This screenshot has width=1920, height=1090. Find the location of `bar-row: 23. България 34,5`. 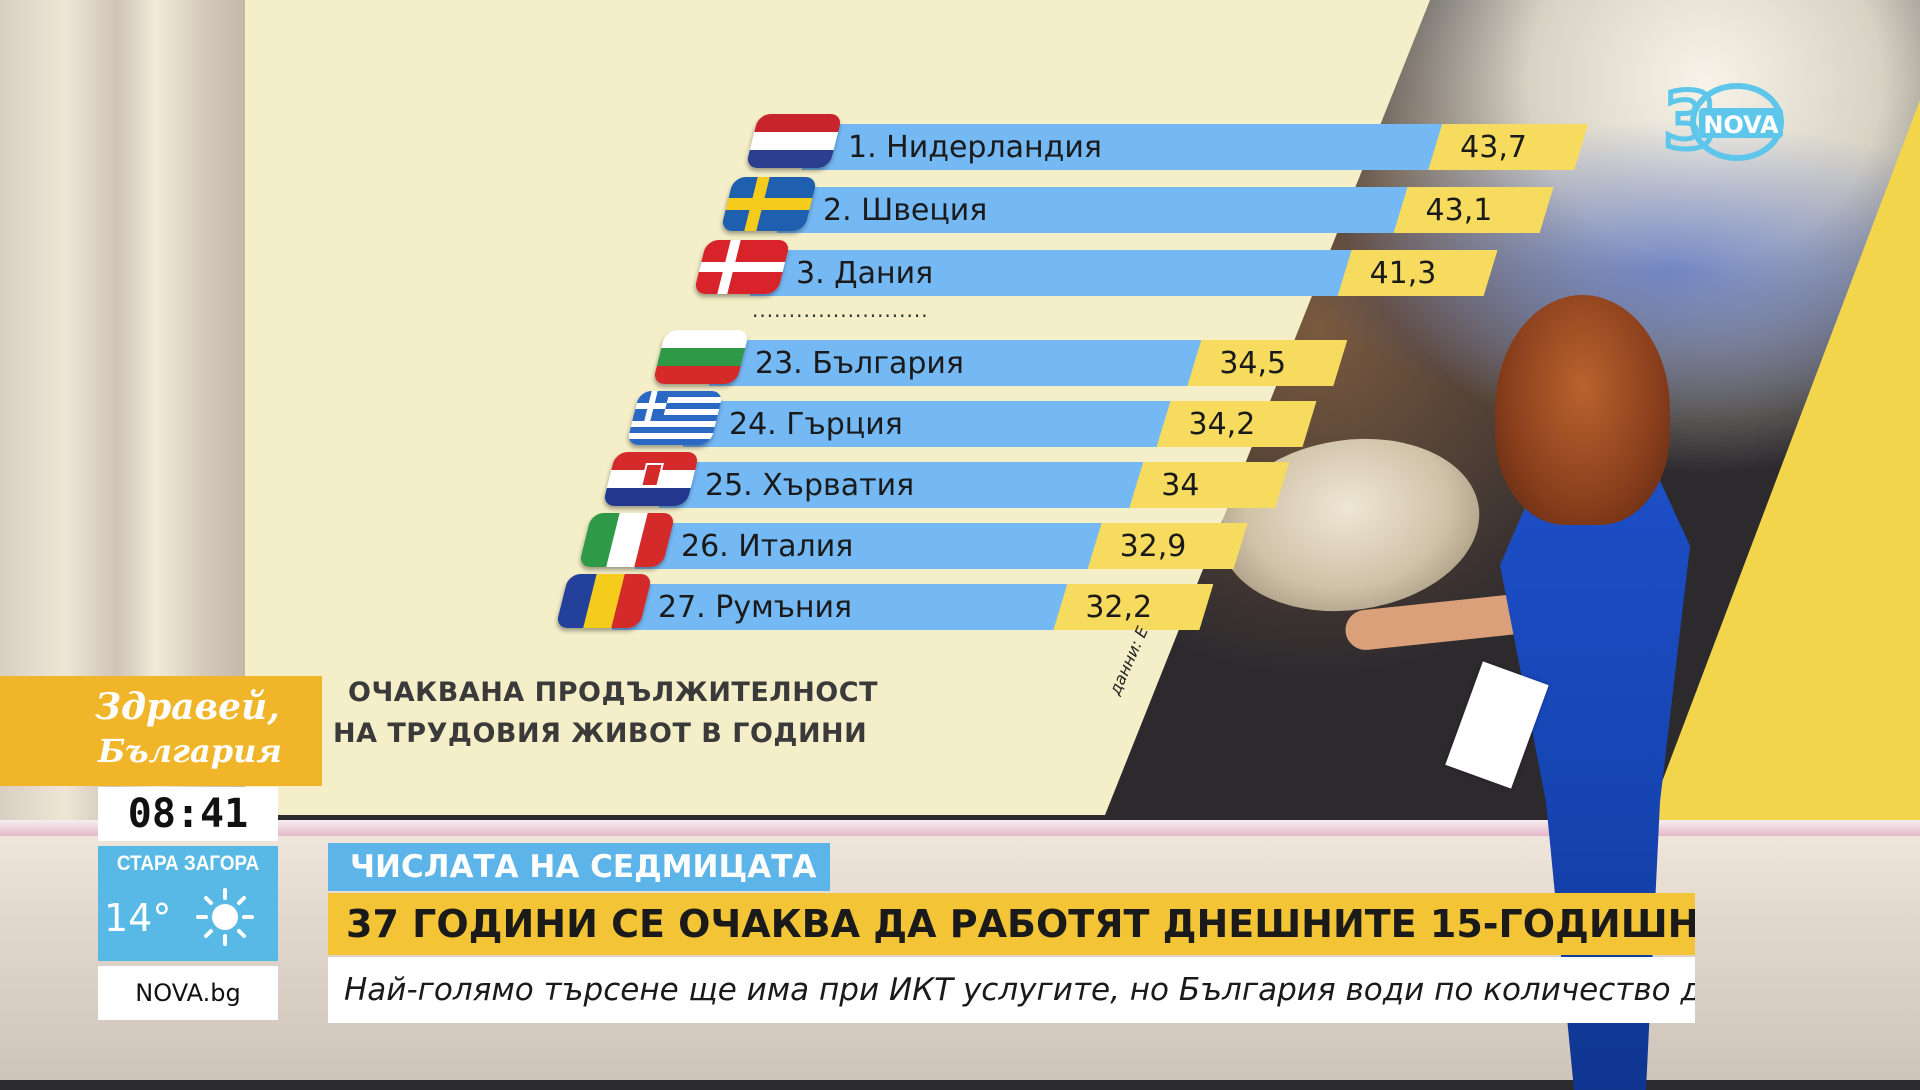

bar-row: 23. България 34,5 is located at coordinates (960, 358).